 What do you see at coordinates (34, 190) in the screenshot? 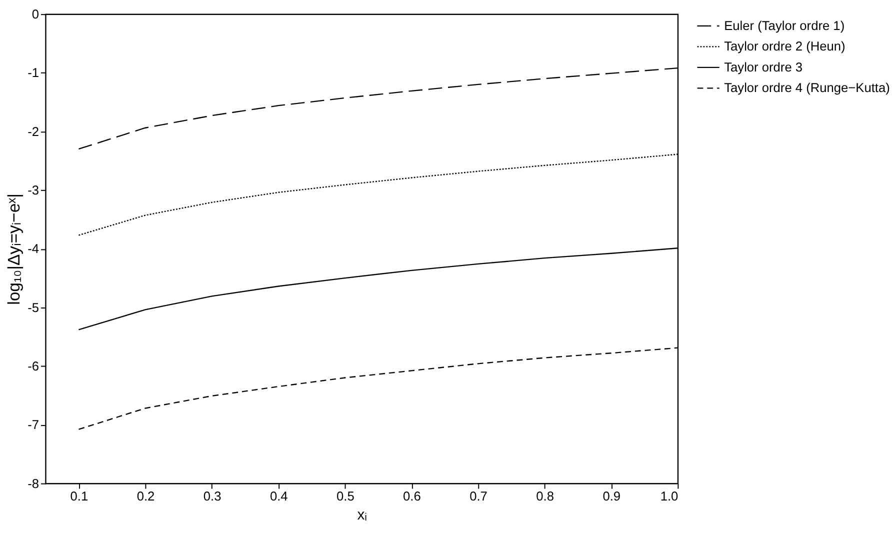
I see `y-tick-label: -3` at bounding box center [34, 190].